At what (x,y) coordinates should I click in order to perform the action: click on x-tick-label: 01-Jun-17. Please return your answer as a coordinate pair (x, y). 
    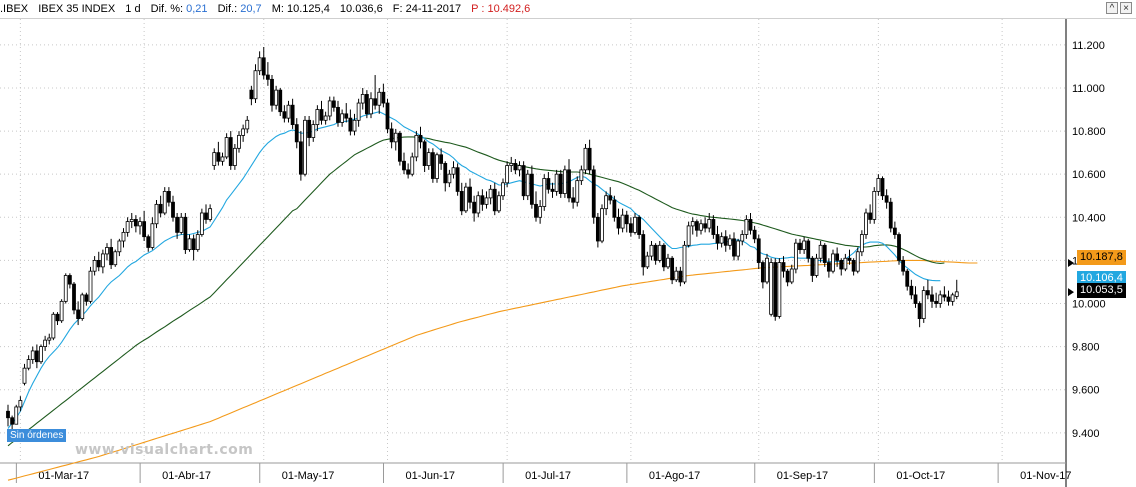
    Looking at the image, I should click on (431, 476).